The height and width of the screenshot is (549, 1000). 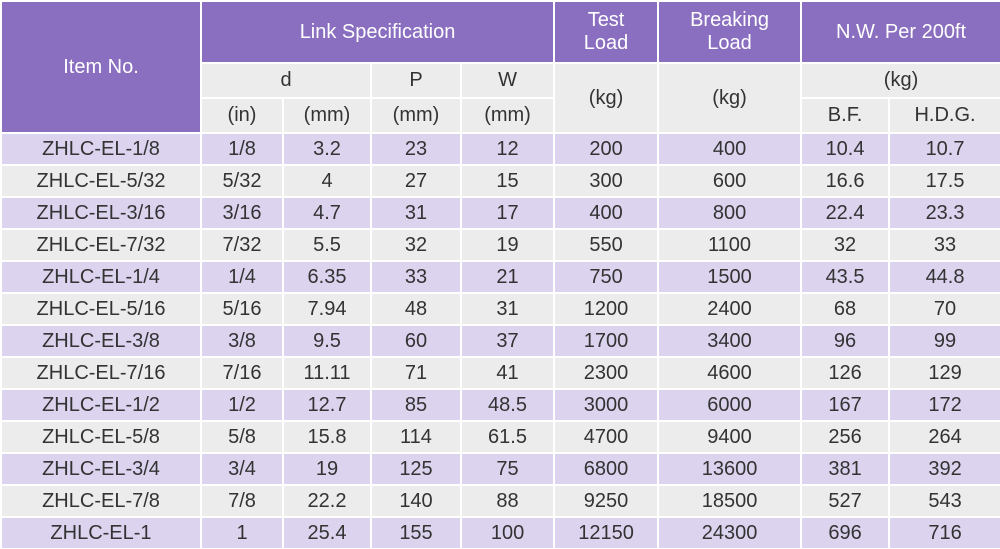 I want to click on data-row: ZHLC-EL-5/16 5/16 7.94 48 31 1200 2400 68 70, so click(x=500, y=309).